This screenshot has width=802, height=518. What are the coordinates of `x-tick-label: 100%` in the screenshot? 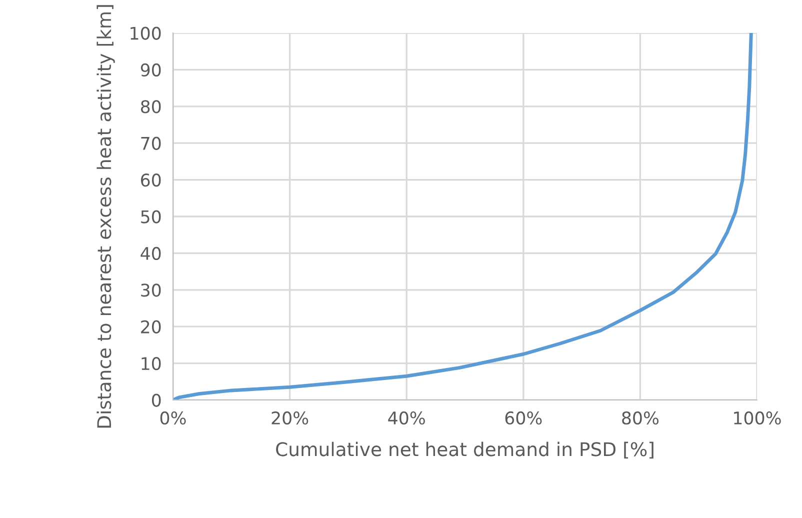 It's located at (757, 418).